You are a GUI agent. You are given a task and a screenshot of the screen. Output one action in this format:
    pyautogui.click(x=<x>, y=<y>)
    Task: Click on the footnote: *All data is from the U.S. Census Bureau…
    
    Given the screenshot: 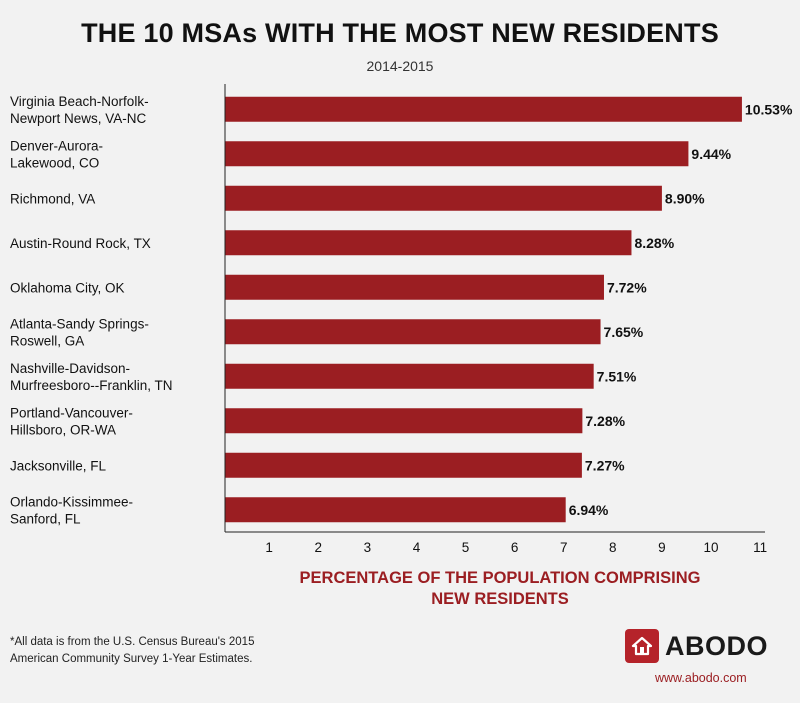 What is the action you would take?
    pyautogui.click(x=200, y=651)
    